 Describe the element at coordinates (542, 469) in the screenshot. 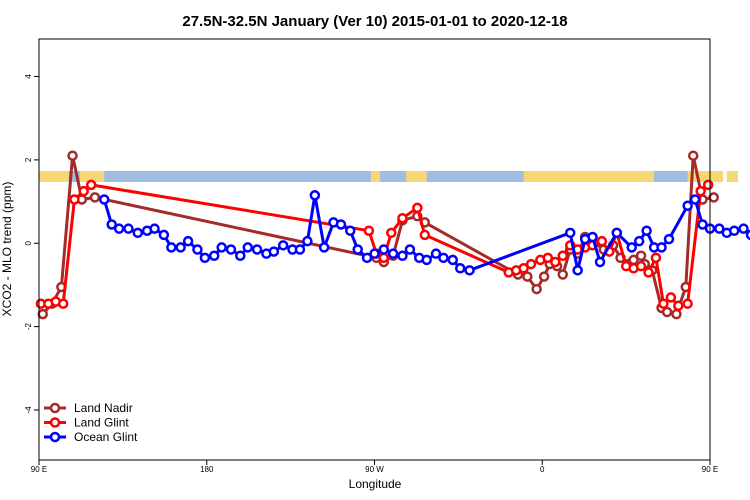

I see `x-tick-label: 0` at that location.